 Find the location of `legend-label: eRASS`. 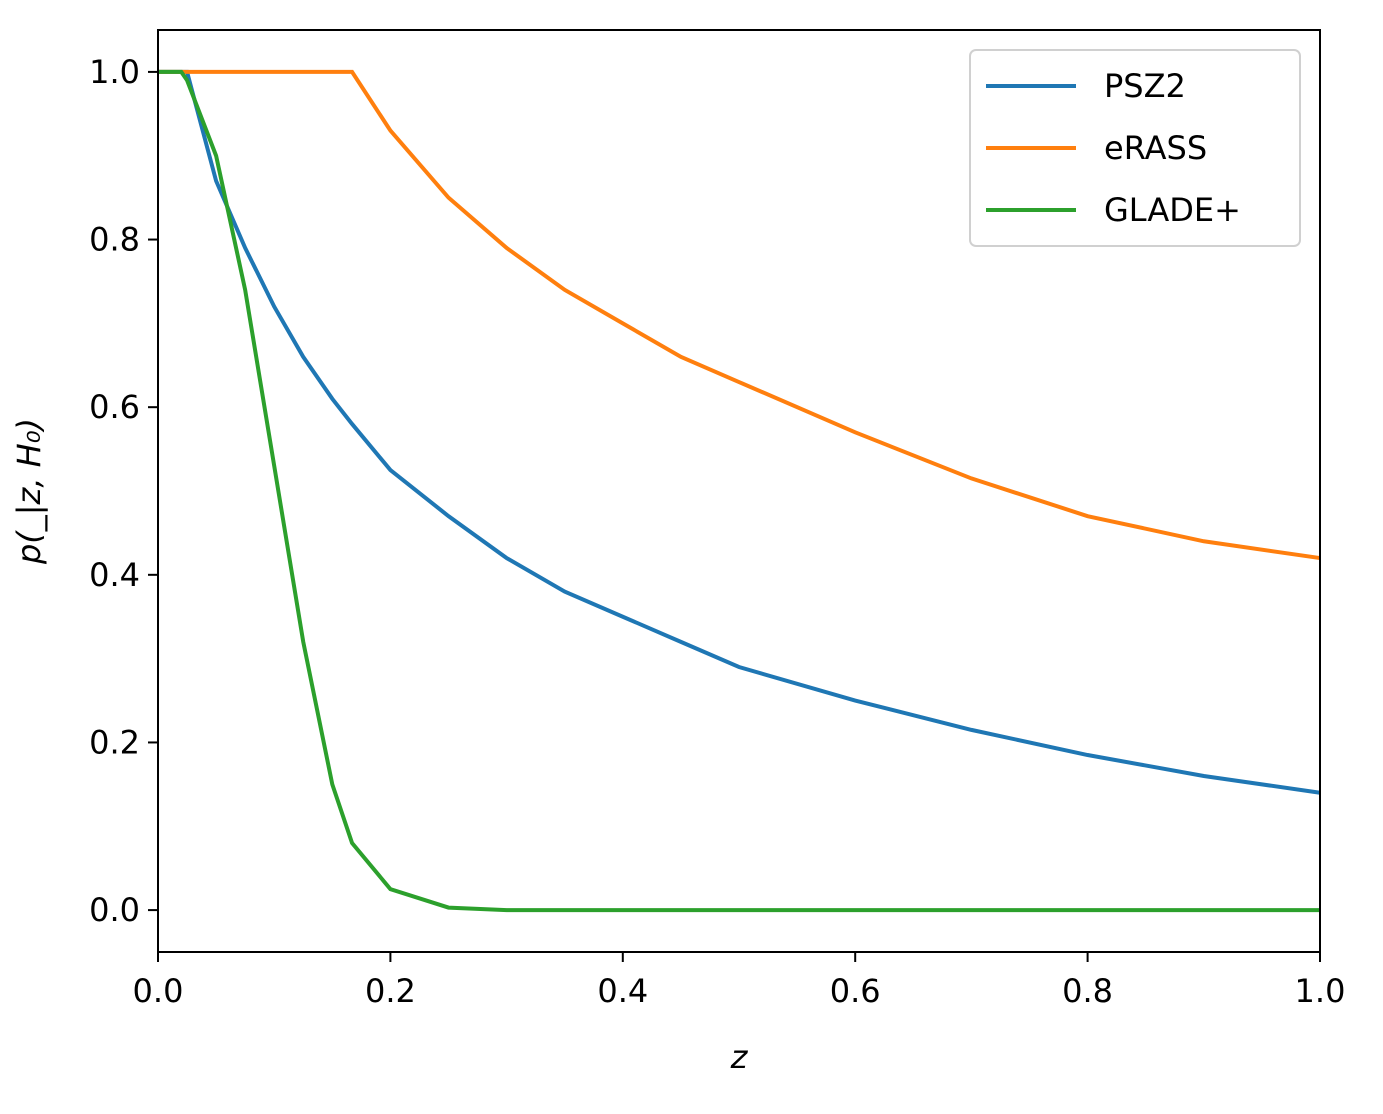

legend-label: eRASS is located at coordinates (1155, 148).